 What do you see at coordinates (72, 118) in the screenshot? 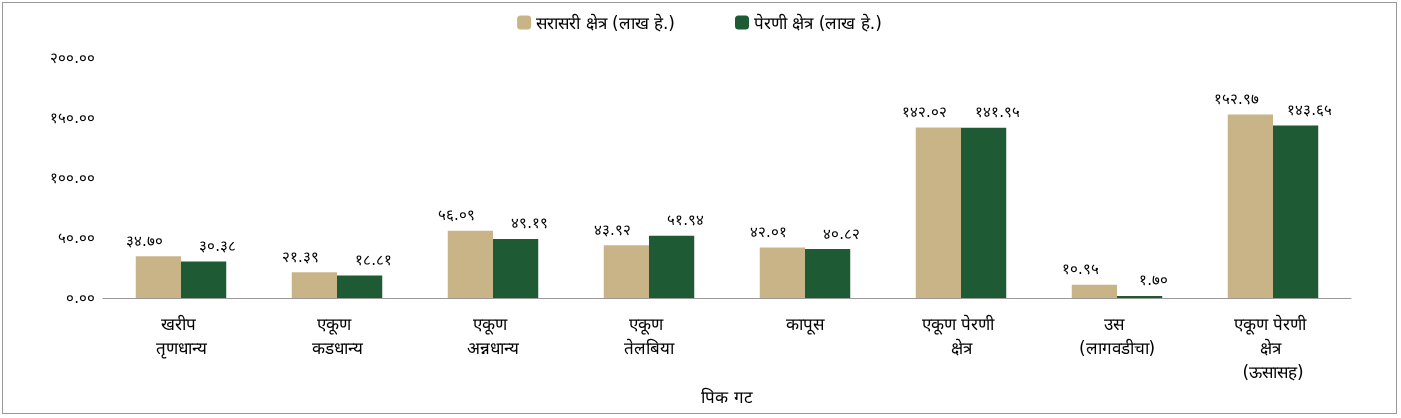
I see `y-tick-label: १५०.००` at bounding box center [72, 118].